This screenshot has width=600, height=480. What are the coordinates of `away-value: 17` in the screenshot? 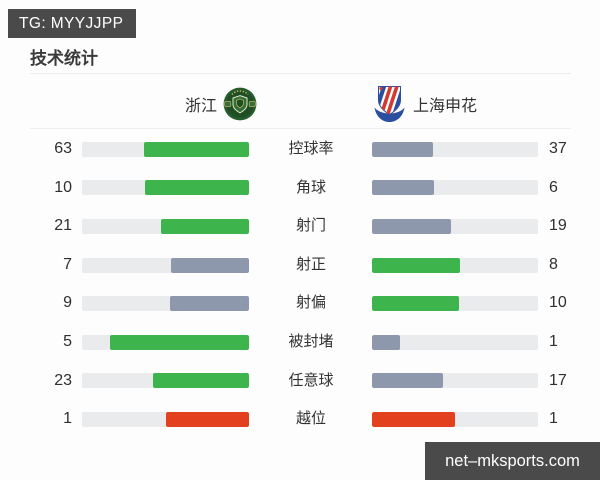 It's located at (558, 380).